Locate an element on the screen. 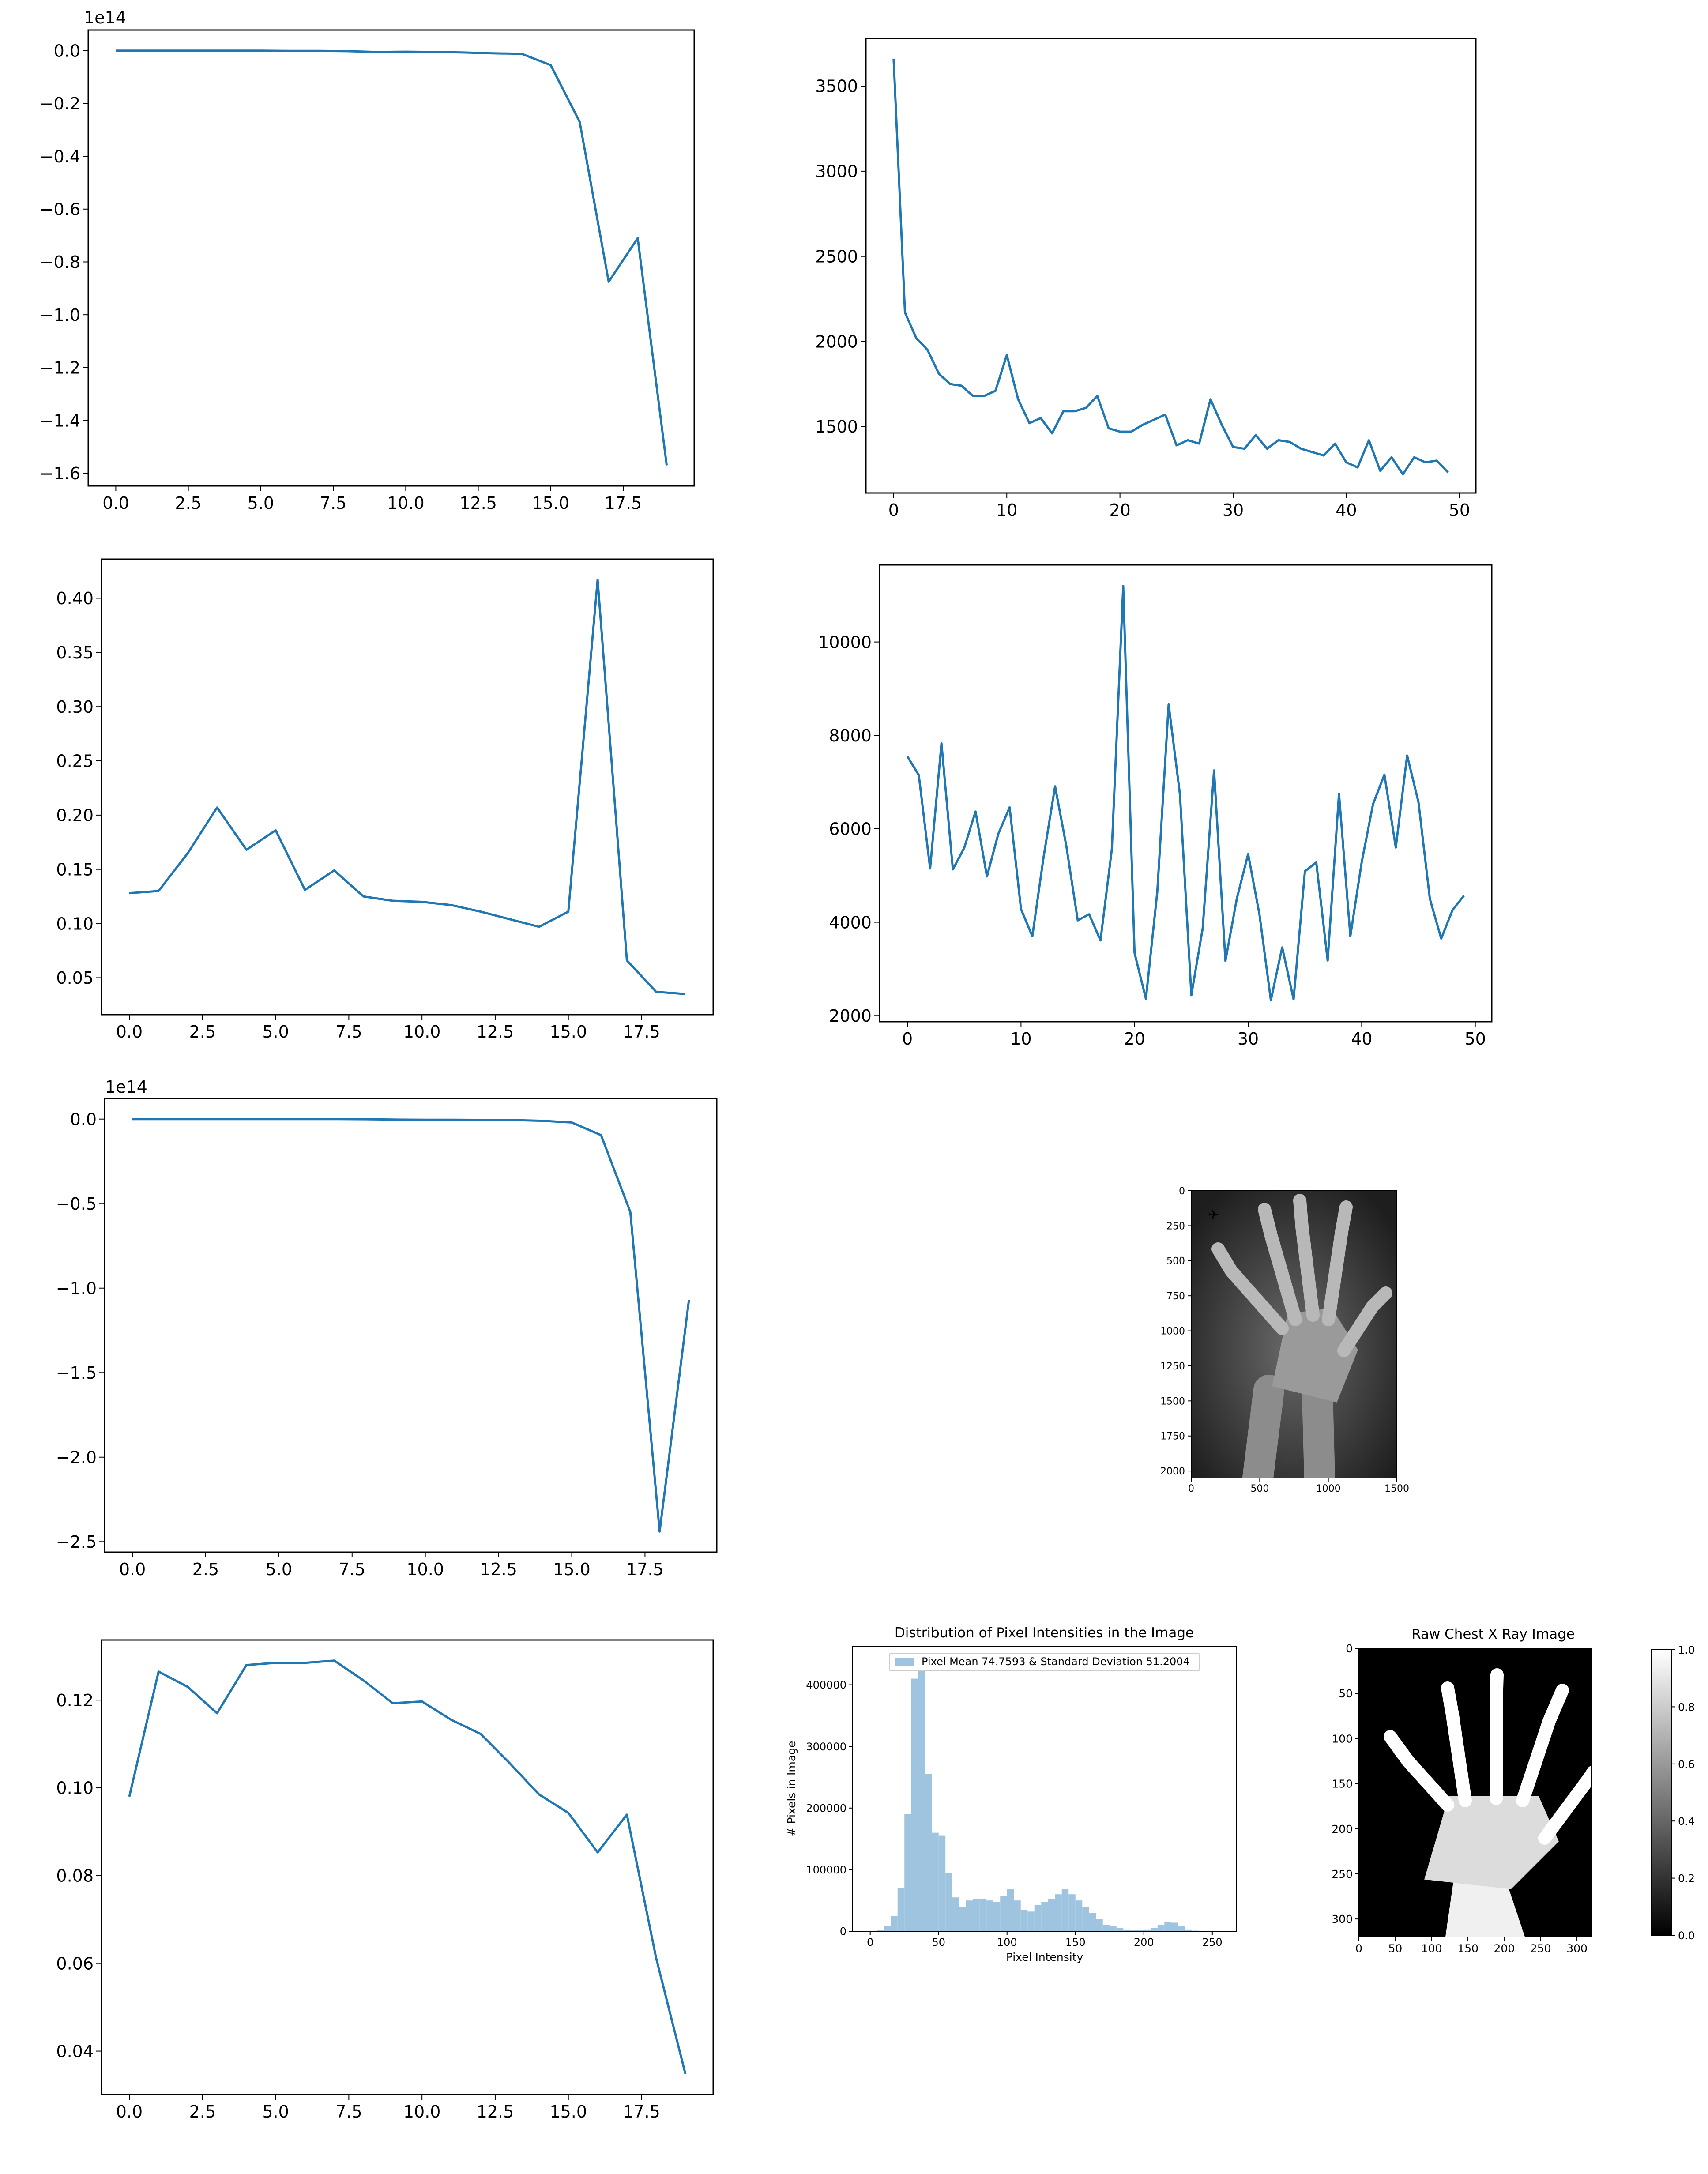  colorbar-tick-label: 0.6 is located at coordinates (1687, 1765).